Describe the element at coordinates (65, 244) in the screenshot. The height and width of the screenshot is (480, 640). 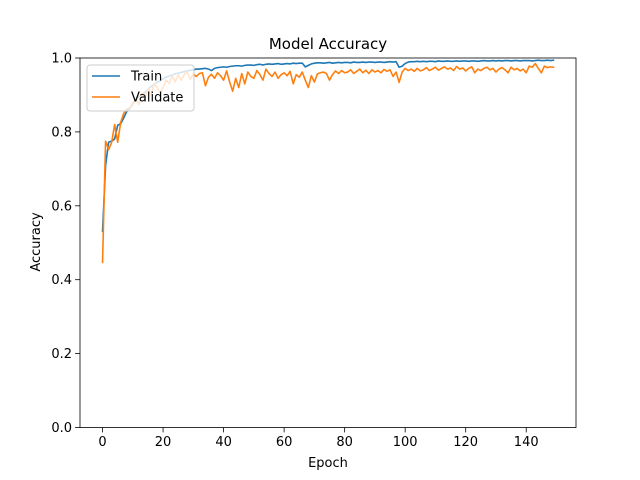
I see `y-ticks: 0.0 0.2 0.4 0.6 0.8 1.0` at that location.